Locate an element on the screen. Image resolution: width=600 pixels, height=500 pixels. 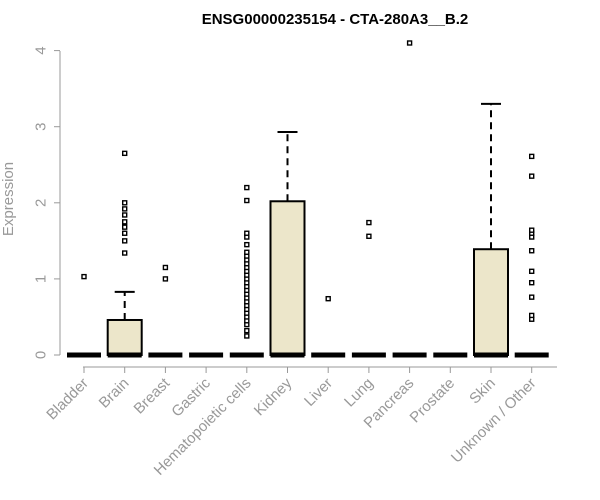
y-tick-label: 2 is located at coordinates (40, 203).